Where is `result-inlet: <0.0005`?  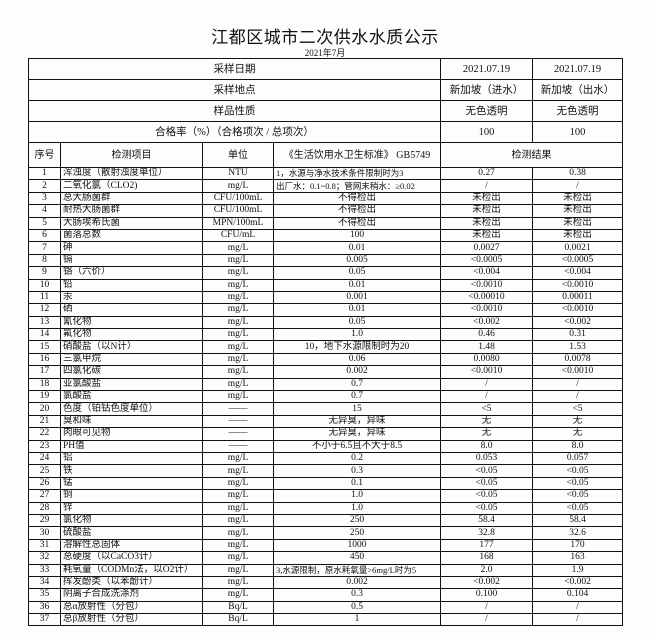 result-inlet: <0.0005 is located at coordinates (486, 260).